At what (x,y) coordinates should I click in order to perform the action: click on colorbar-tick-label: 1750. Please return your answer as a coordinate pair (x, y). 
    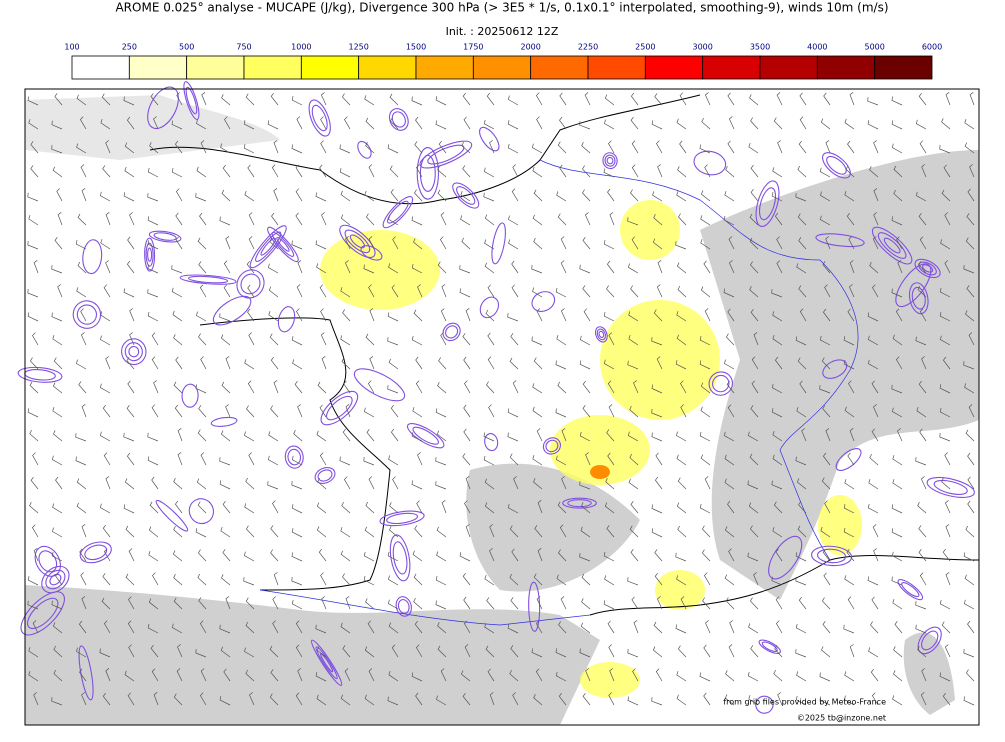
    Looking at the image, I should click on (473, 47).